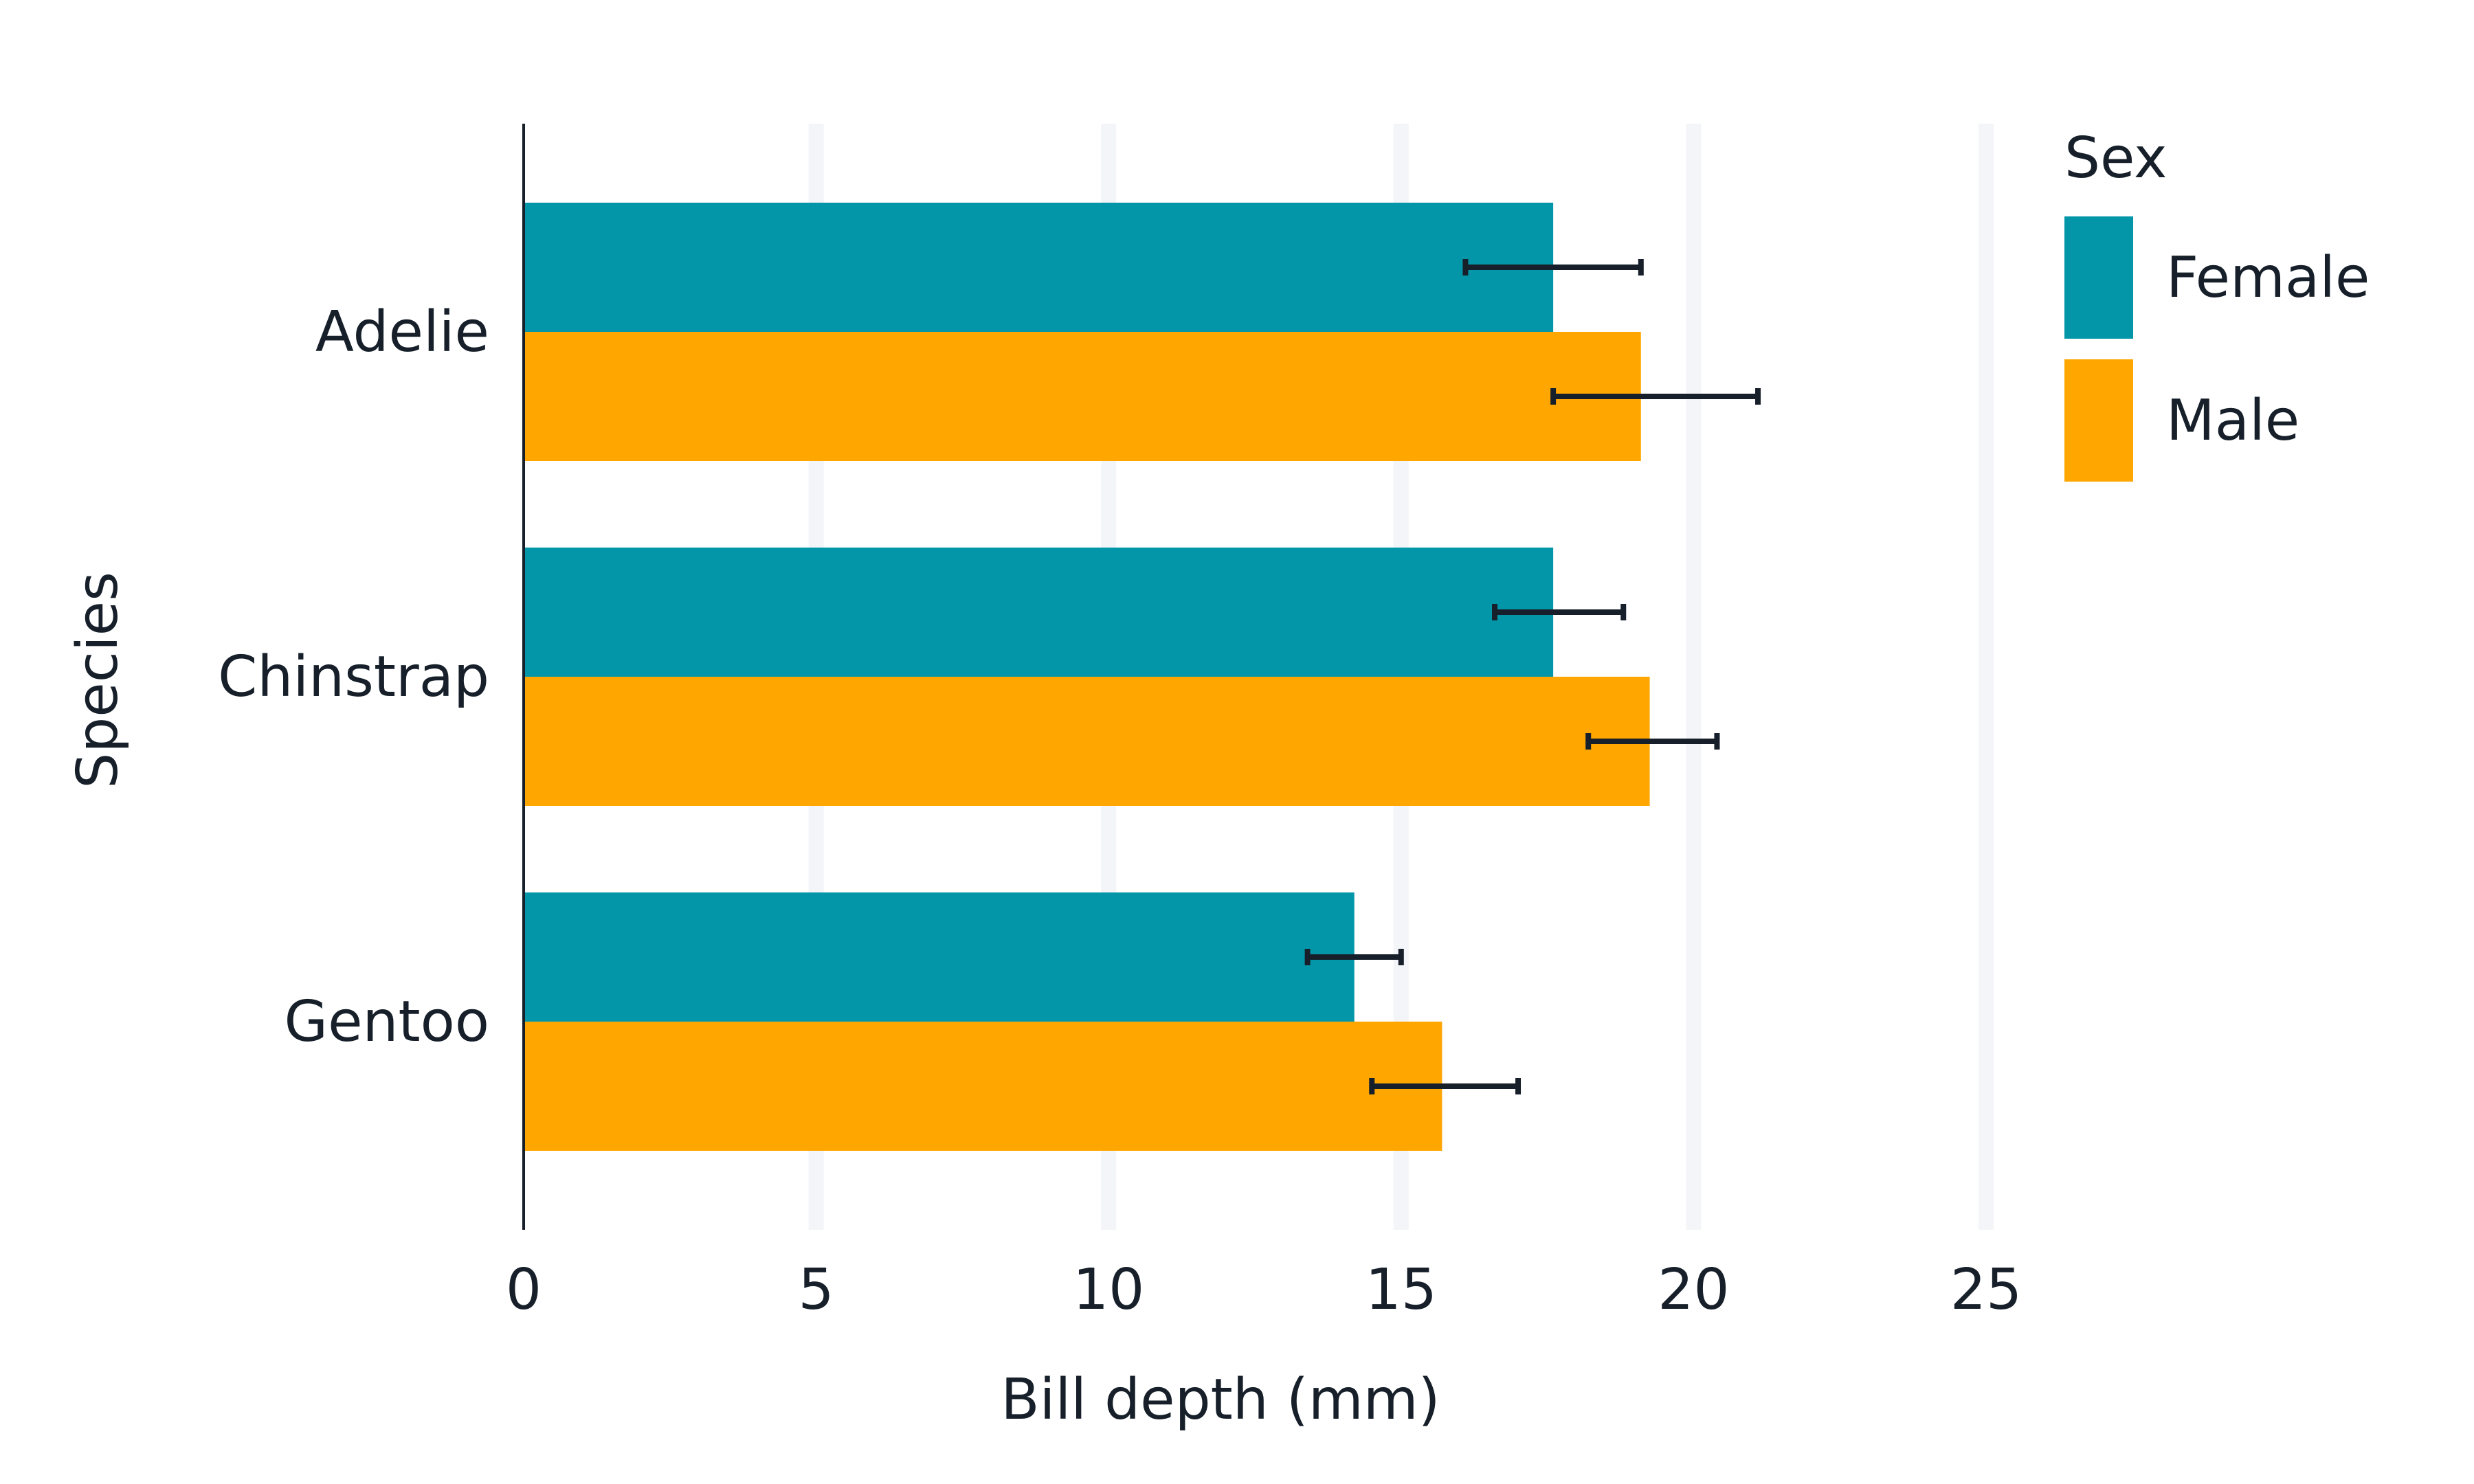 The width and height of the screenshot is (2474, 1484). Describe the element at coordinates (1693, 1290) in the screenshot. I see `x-tick-label: 20` at that location.